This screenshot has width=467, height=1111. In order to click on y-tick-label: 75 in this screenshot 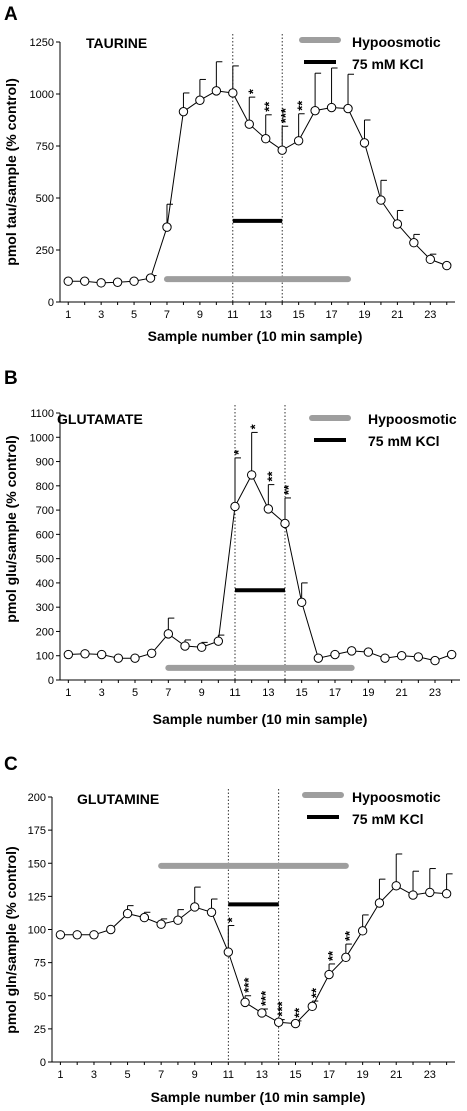, I will do `click(40, 964)`.